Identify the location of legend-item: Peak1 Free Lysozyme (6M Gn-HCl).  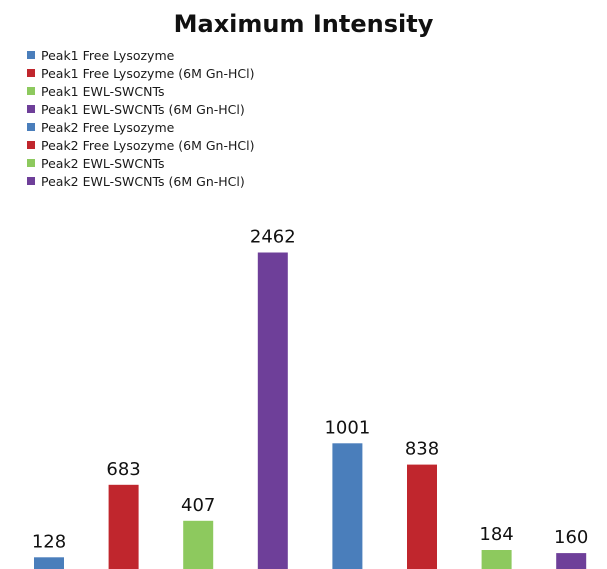
(140, 73).